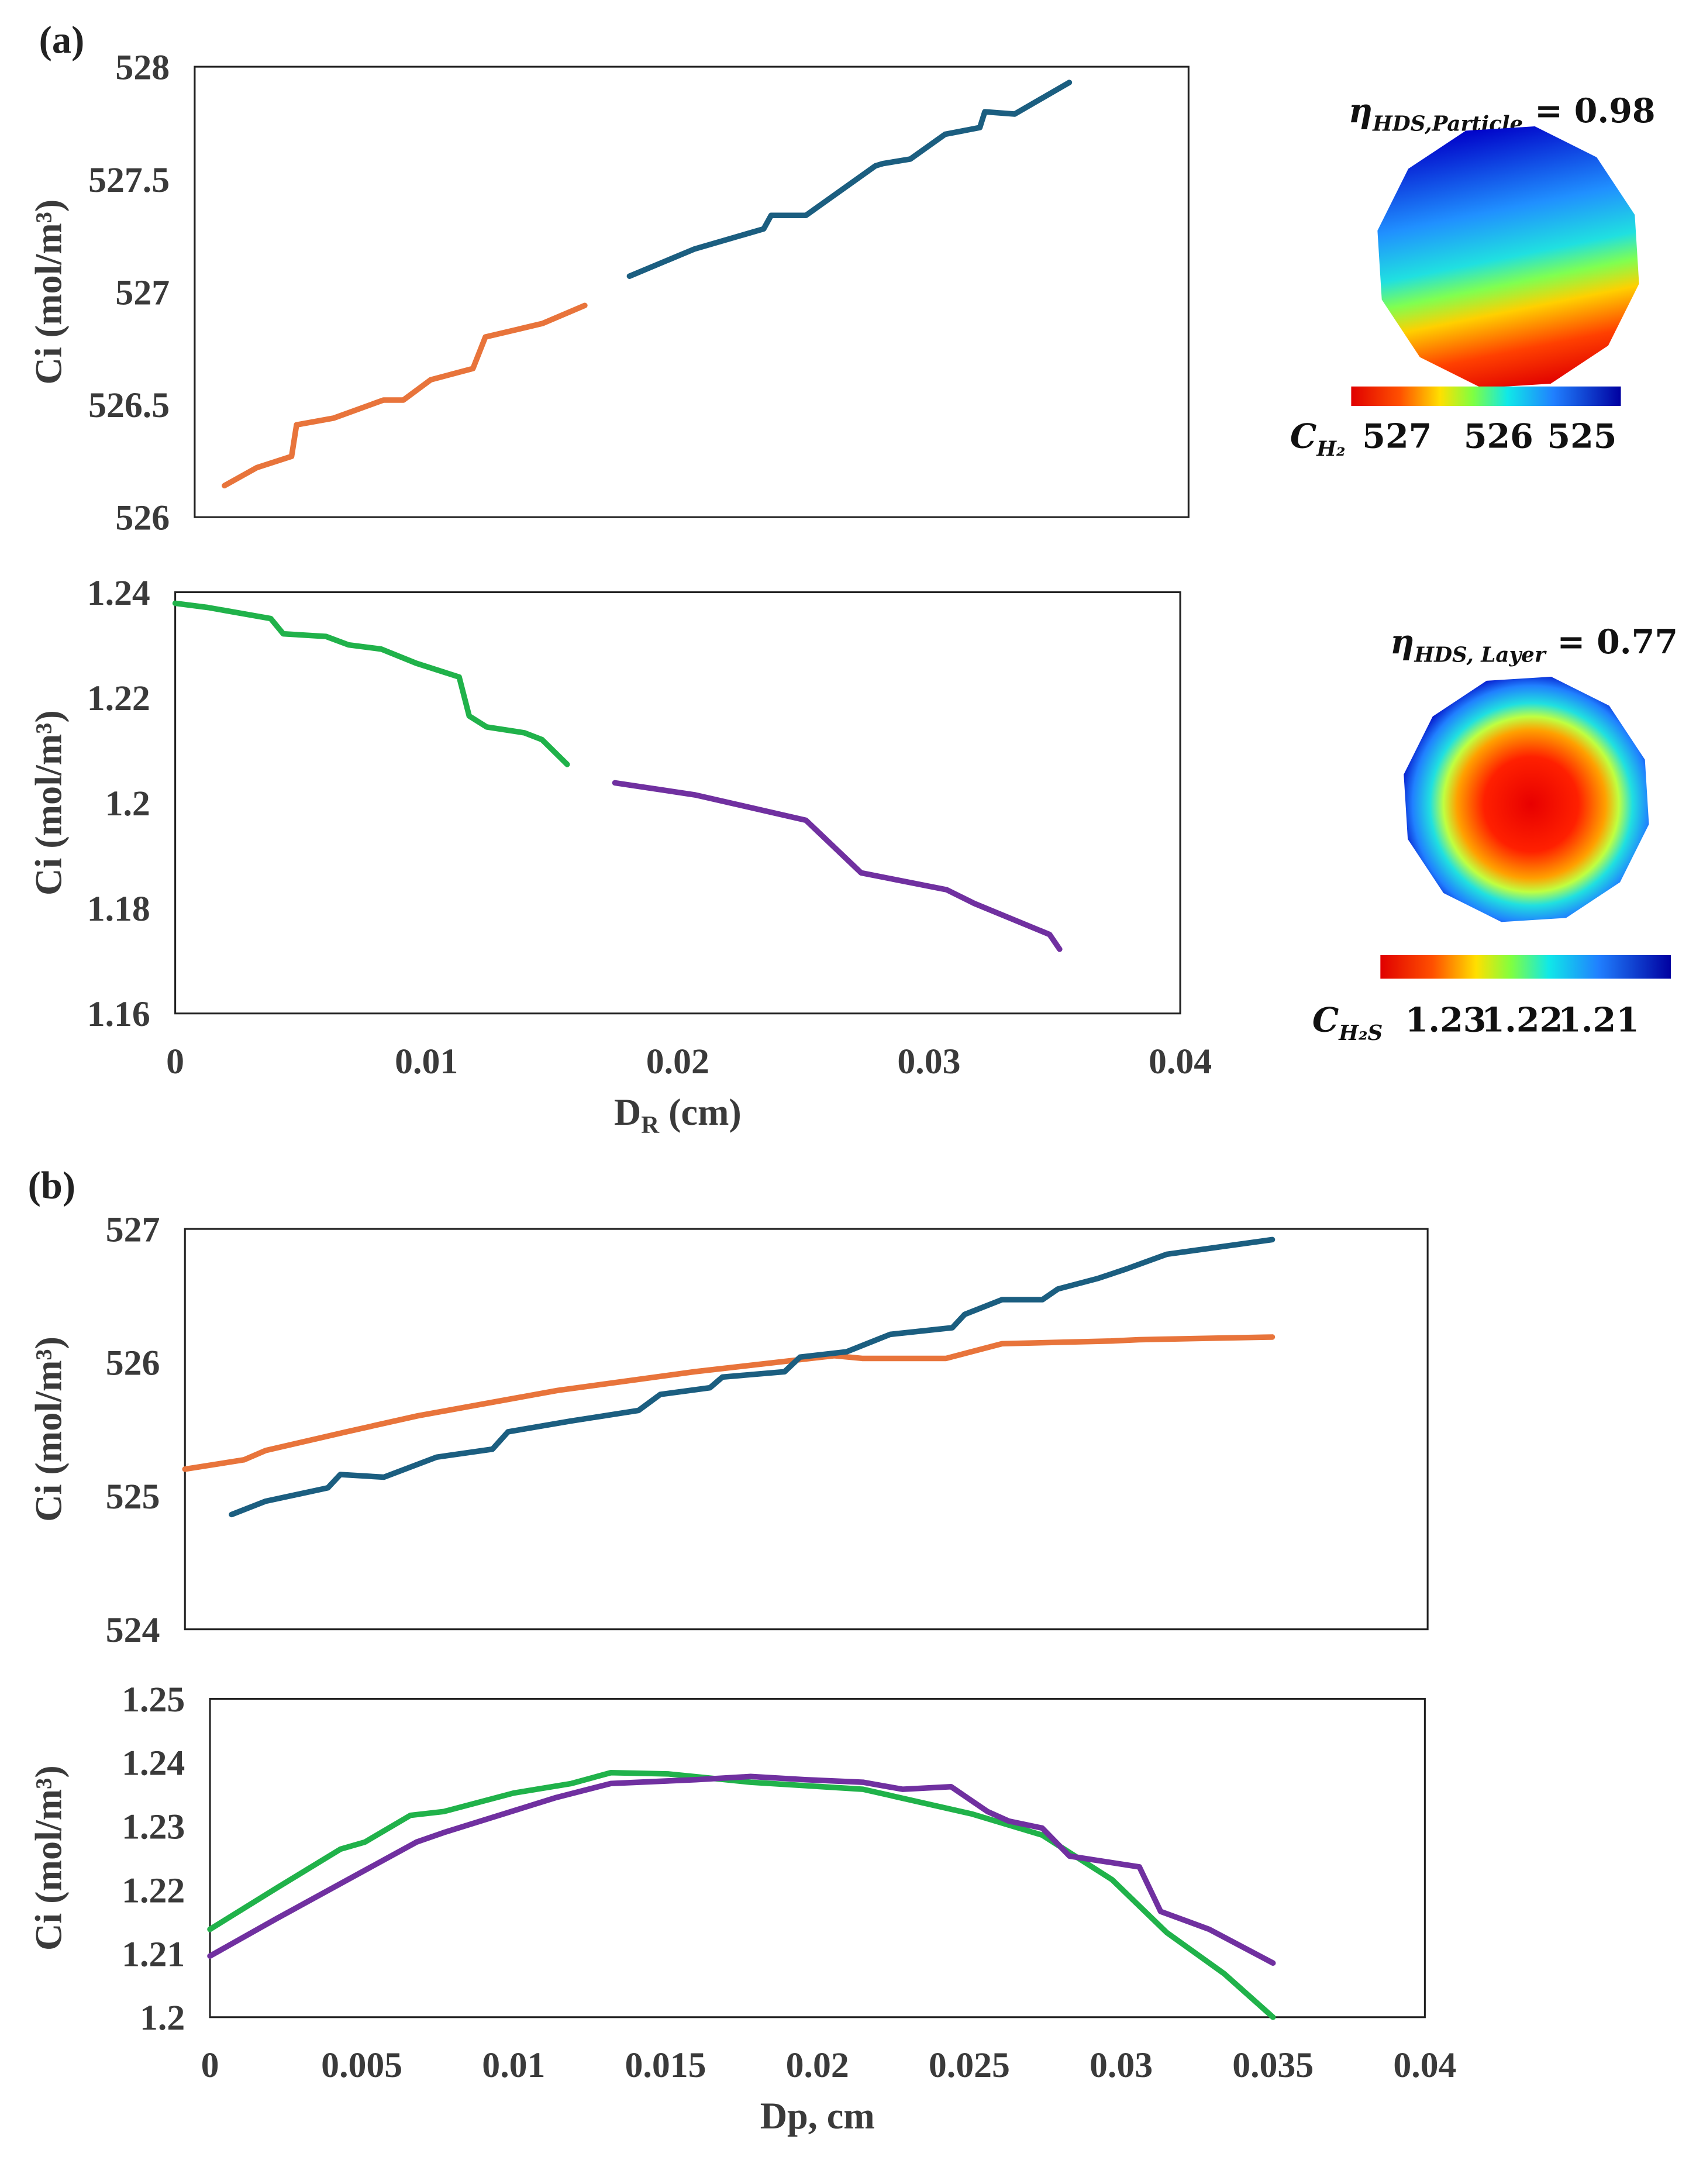  Describe the element at coordinates (133, 1630) in the screenshot. I see `y-tick-label: 524` at that location.